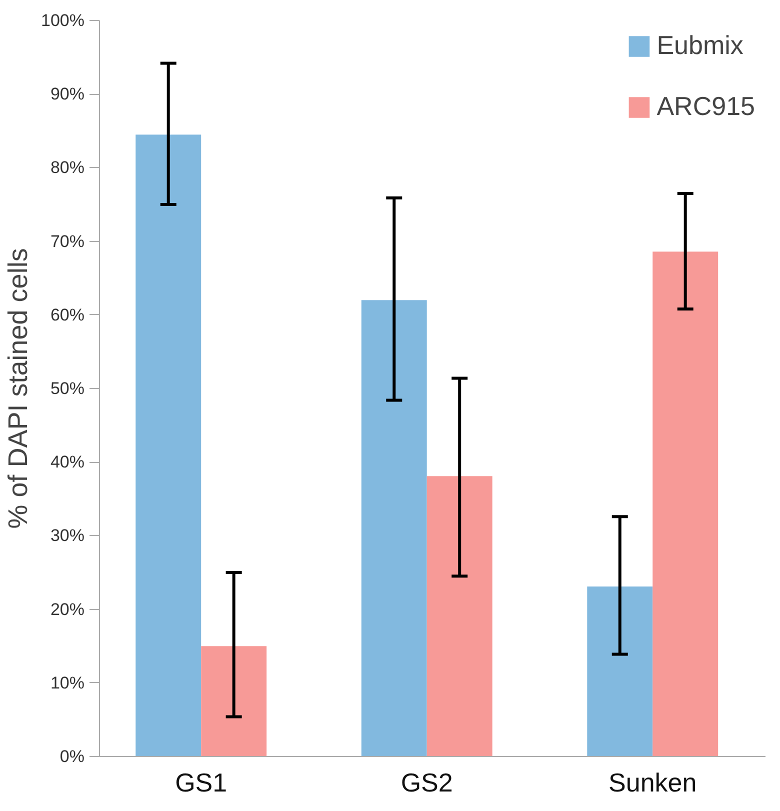 The image size is (780, 811). What do you see at coordinates (201, 783) in the screenshot?
I see `x-tick-label: GS1` at bounding box center [201, 783].